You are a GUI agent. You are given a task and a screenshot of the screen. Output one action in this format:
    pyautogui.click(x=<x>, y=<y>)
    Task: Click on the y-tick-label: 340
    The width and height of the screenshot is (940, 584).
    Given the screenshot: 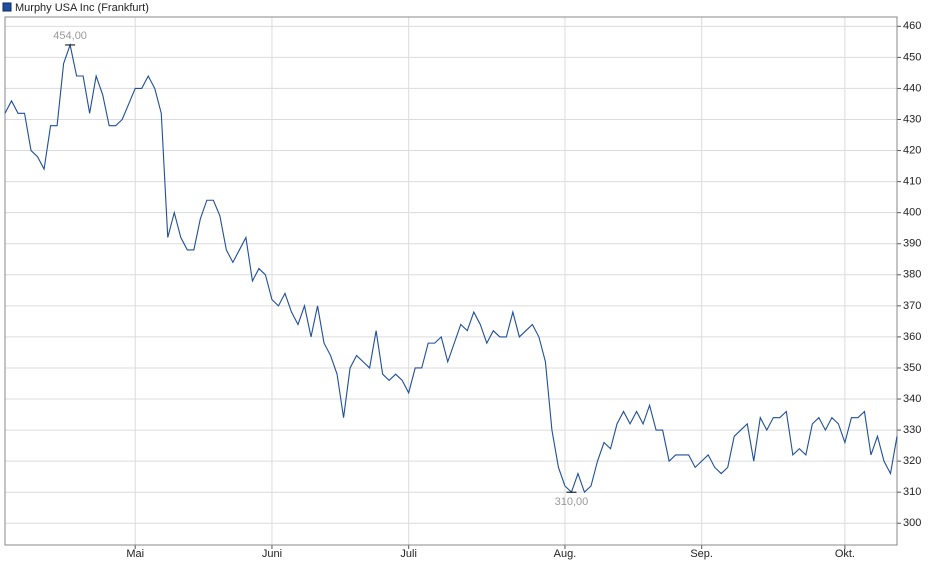 What is the action you would take?
    pyautogui.click(x=912, y=399)
    